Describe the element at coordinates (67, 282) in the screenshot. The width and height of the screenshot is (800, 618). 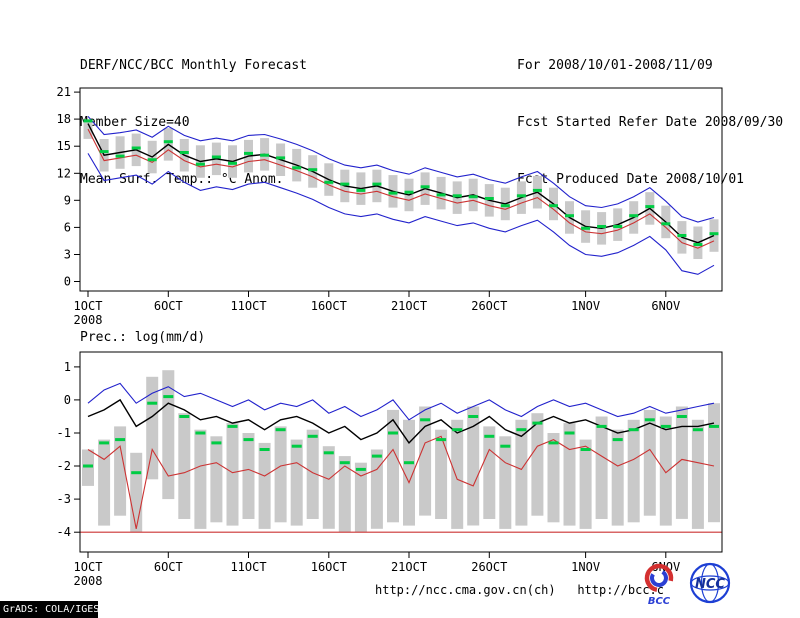
I see `y-tick-label: 0` at that location.